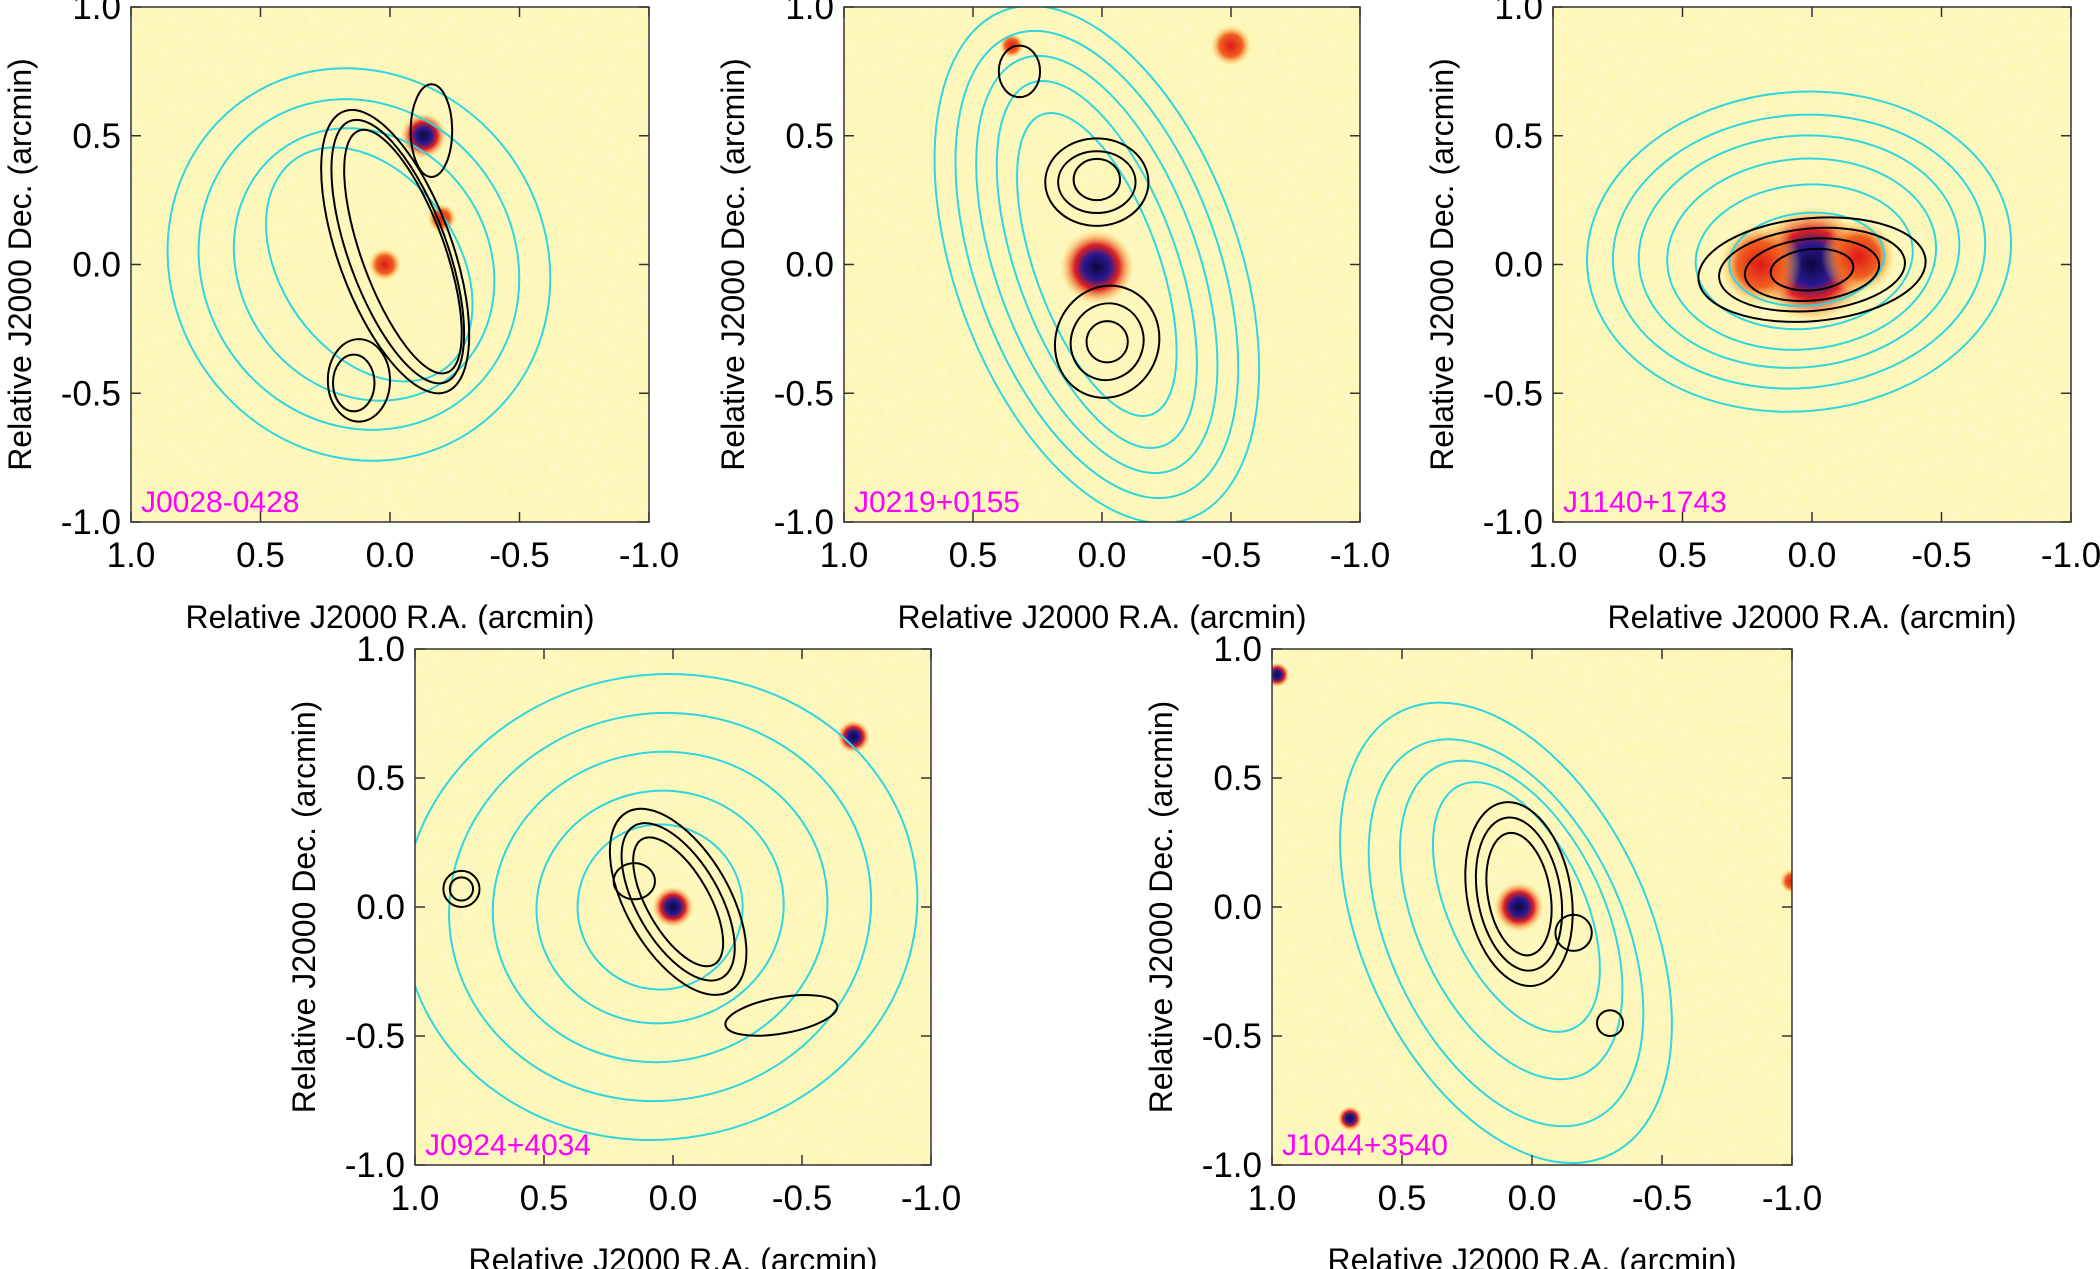 The height and width of the screenshot is (1269, 2100). Describe the element at coordinates (1365, 1145) in the screenshot. I see `source-name-label: J1044+3540` at that location.